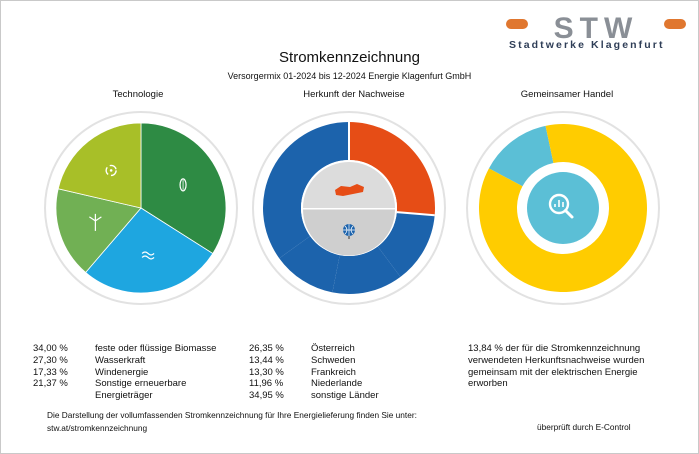 The width and height of the screenshot is (699, 454). What do you see at coordinates (521, 156) in the screenshot?
I see `donut-segment-gemeinsam-gehandelt` at bounding box center [521, 156].